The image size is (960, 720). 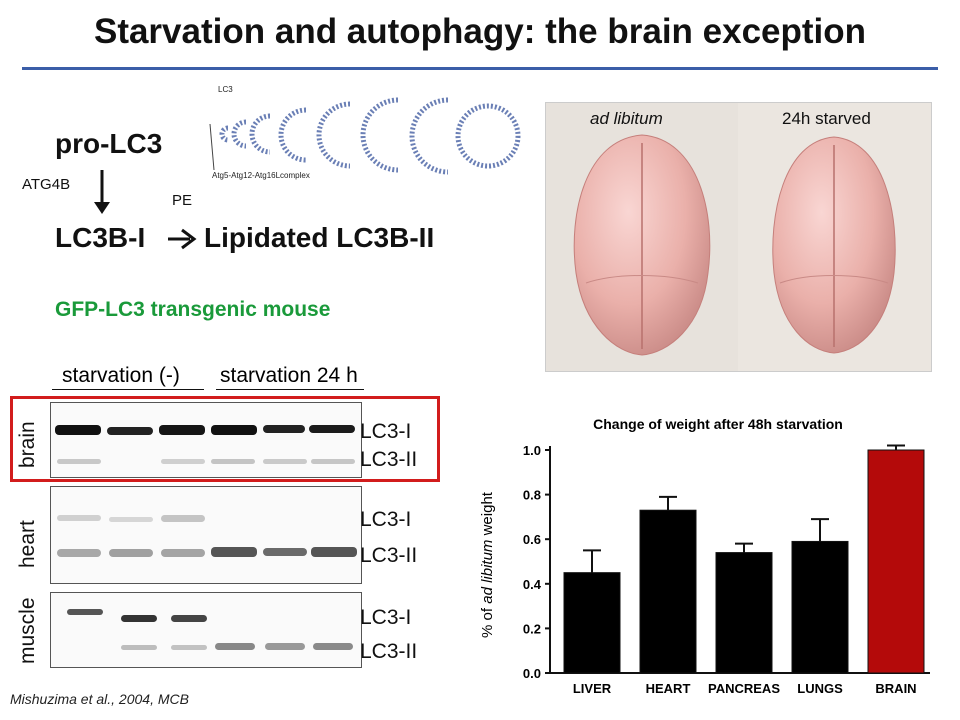 I want to click on tissue-label-brain: brain, so click(x=27, y=444).